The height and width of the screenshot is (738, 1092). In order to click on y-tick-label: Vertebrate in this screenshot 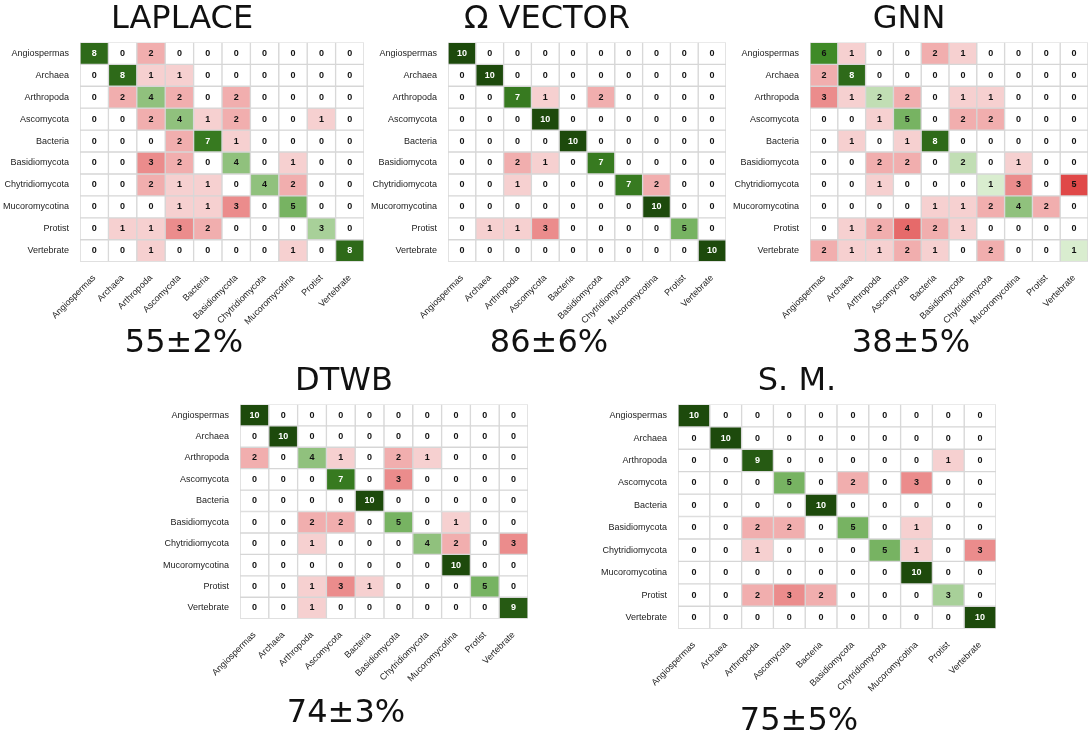, I will do `click(208, 607)`.